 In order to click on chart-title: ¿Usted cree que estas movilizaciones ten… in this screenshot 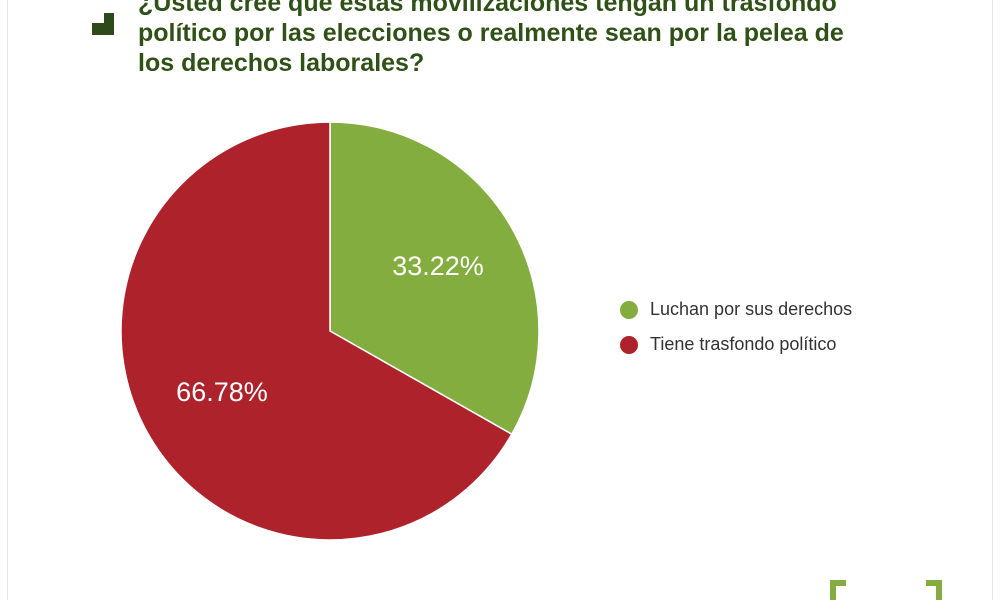, I will do `click(491, 38)`.